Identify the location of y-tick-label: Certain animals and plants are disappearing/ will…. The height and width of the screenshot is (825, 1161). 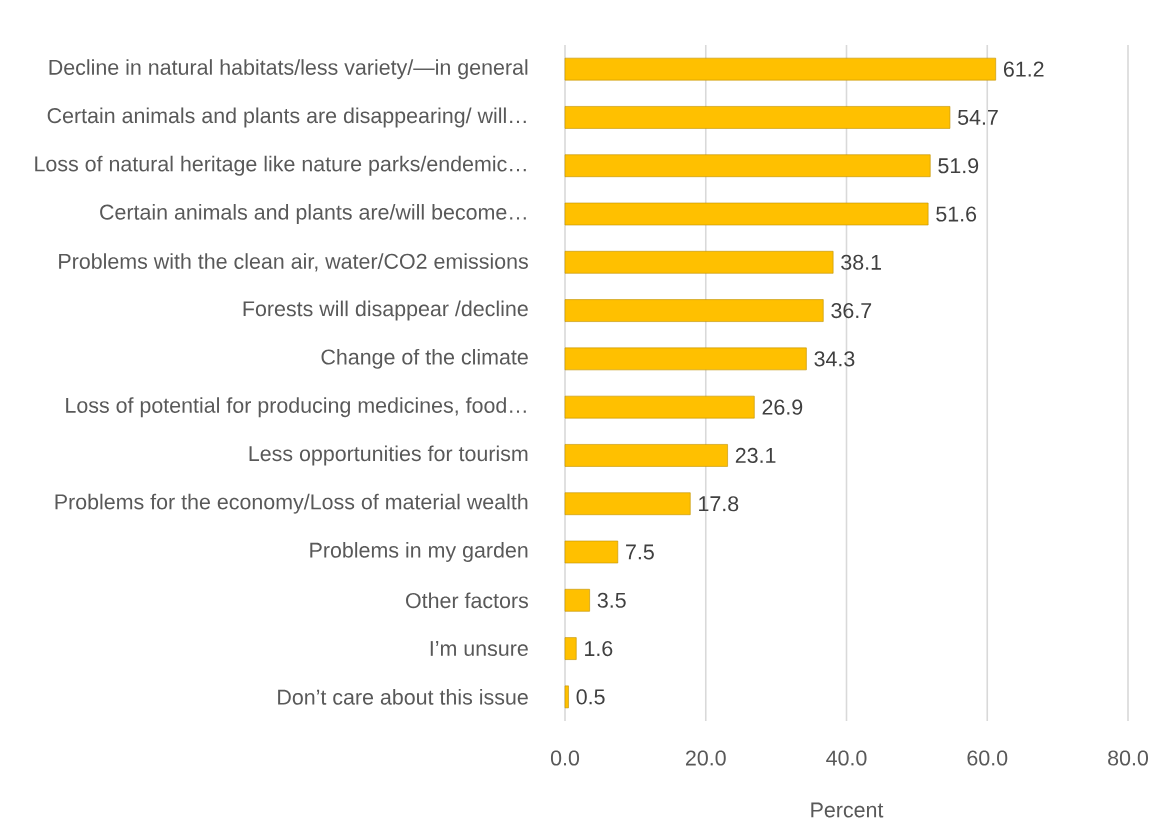
(286, 117).